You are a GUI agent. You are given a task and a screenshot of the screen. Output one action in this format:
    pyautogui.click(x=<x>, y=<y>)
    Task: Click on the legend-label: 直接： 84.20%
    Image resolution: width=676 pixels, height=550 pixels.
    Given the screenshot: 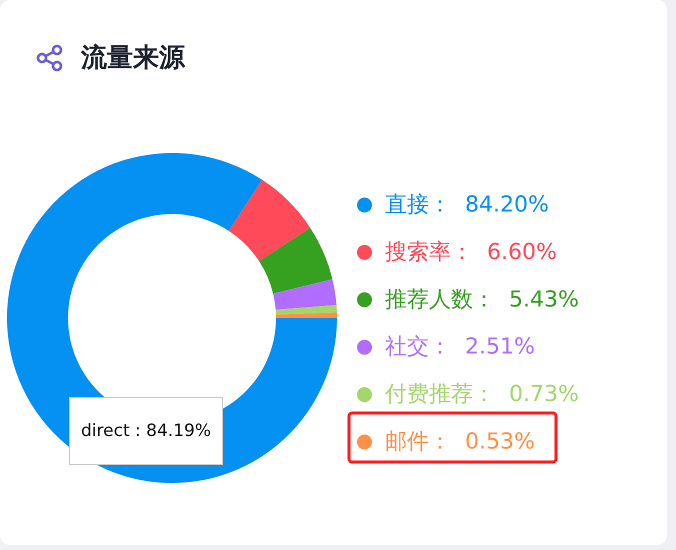 What is the action you would take?
    pyautogui.click(x=467, y=205)
    